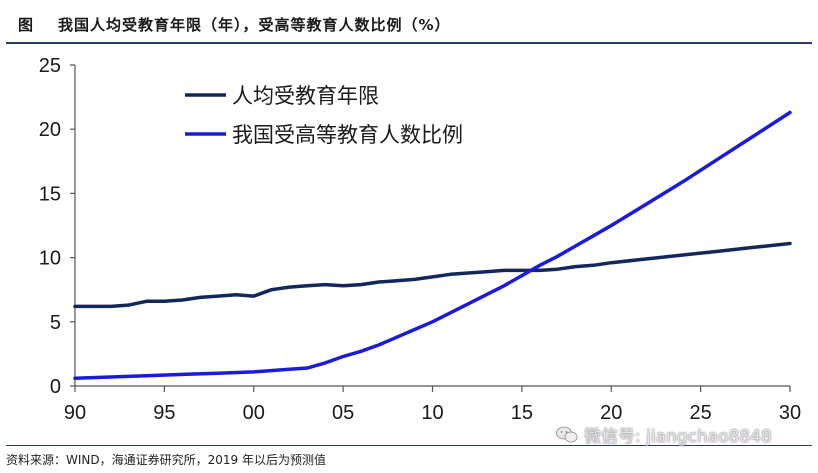  Describe the element at coordinates (701, 413) in the screenshot. I see `x-tick-label: 25` at that location.